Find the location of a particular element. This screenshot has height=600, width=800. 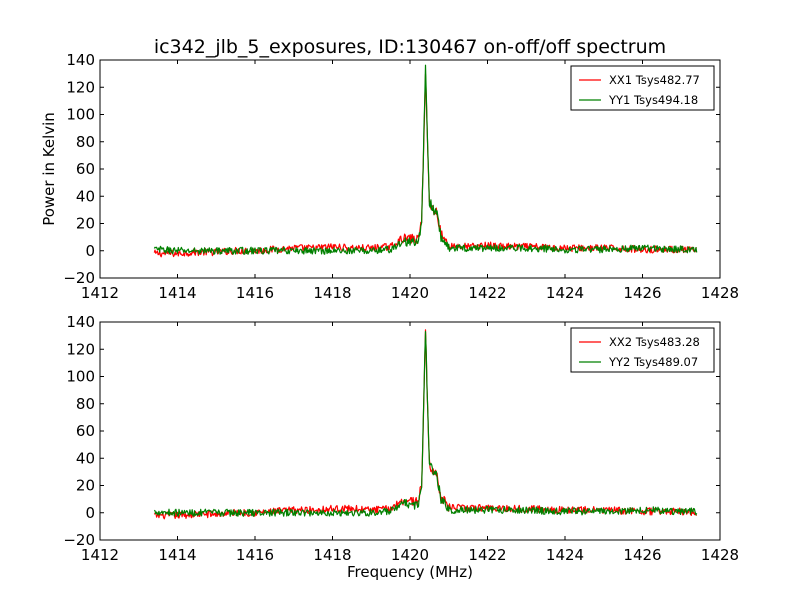

legend: XX2 Tsys483.28 YY2 Tsys489.07 is located at coordinates (642, 350).